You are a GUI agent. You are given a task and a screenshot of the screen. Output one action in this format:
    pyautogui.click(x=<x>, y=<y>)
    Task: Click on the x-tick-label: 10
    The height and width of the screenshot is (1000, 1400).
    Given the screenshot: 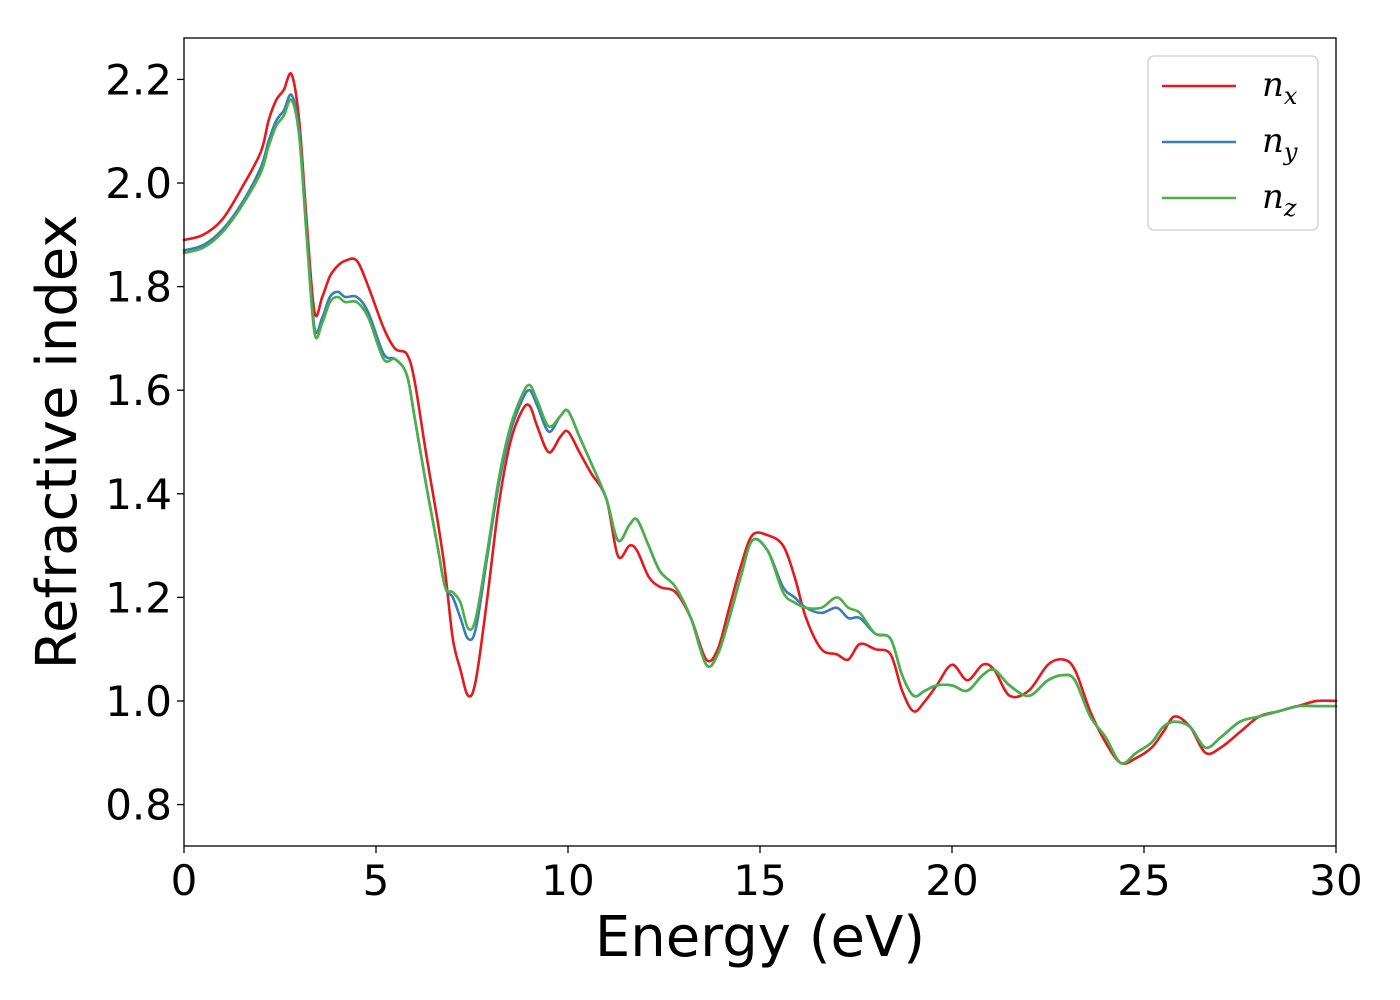 What is the action you would take?
    pyautogui.click(x=567, y=880)
    